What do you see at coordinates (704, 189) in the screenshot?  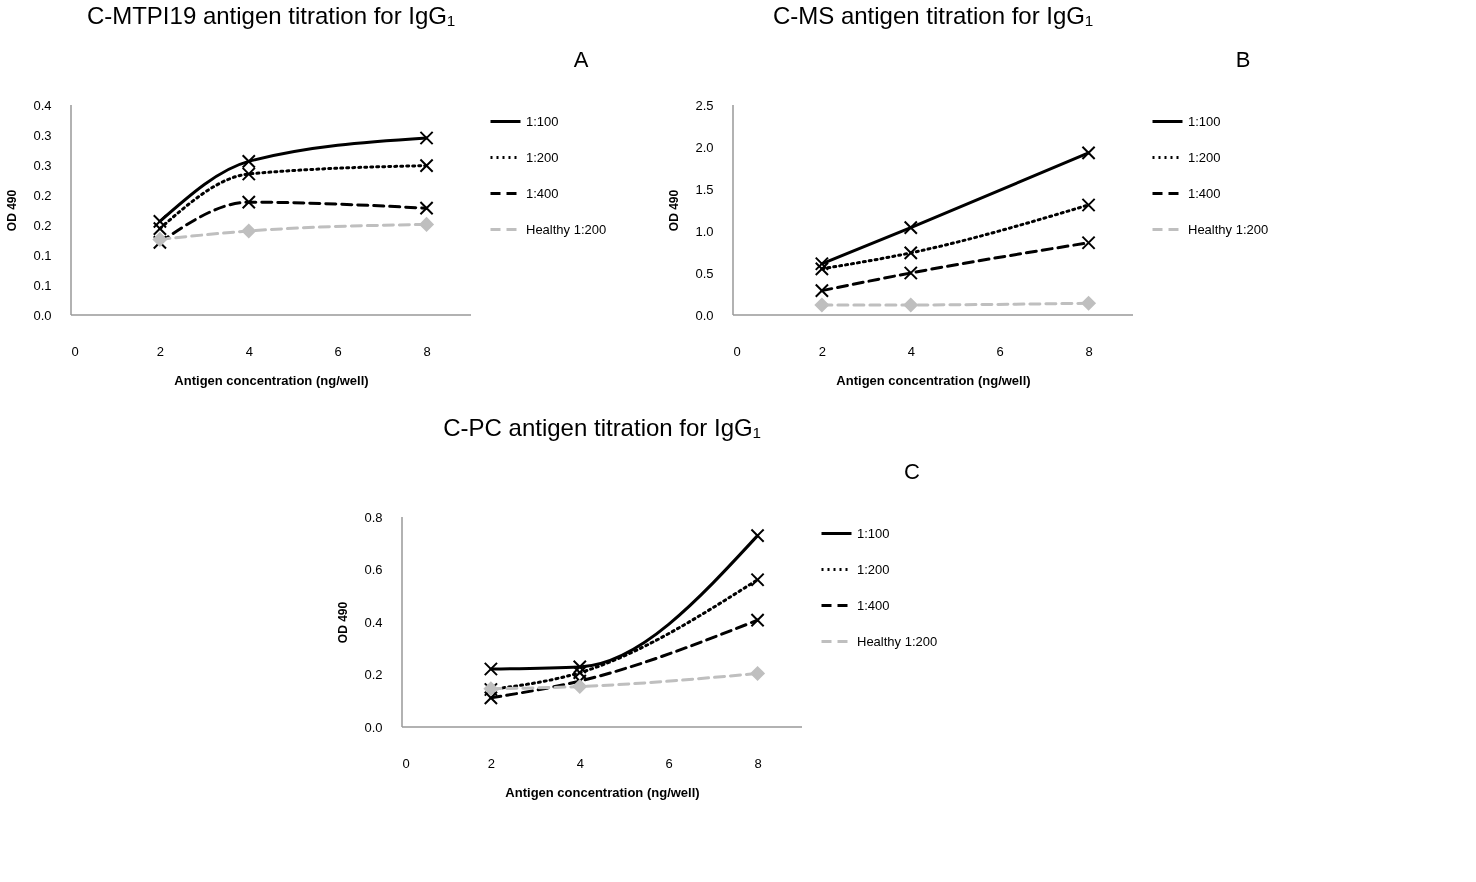 I see `y-tick-label: 1.5` at bounding box center [704, 189].